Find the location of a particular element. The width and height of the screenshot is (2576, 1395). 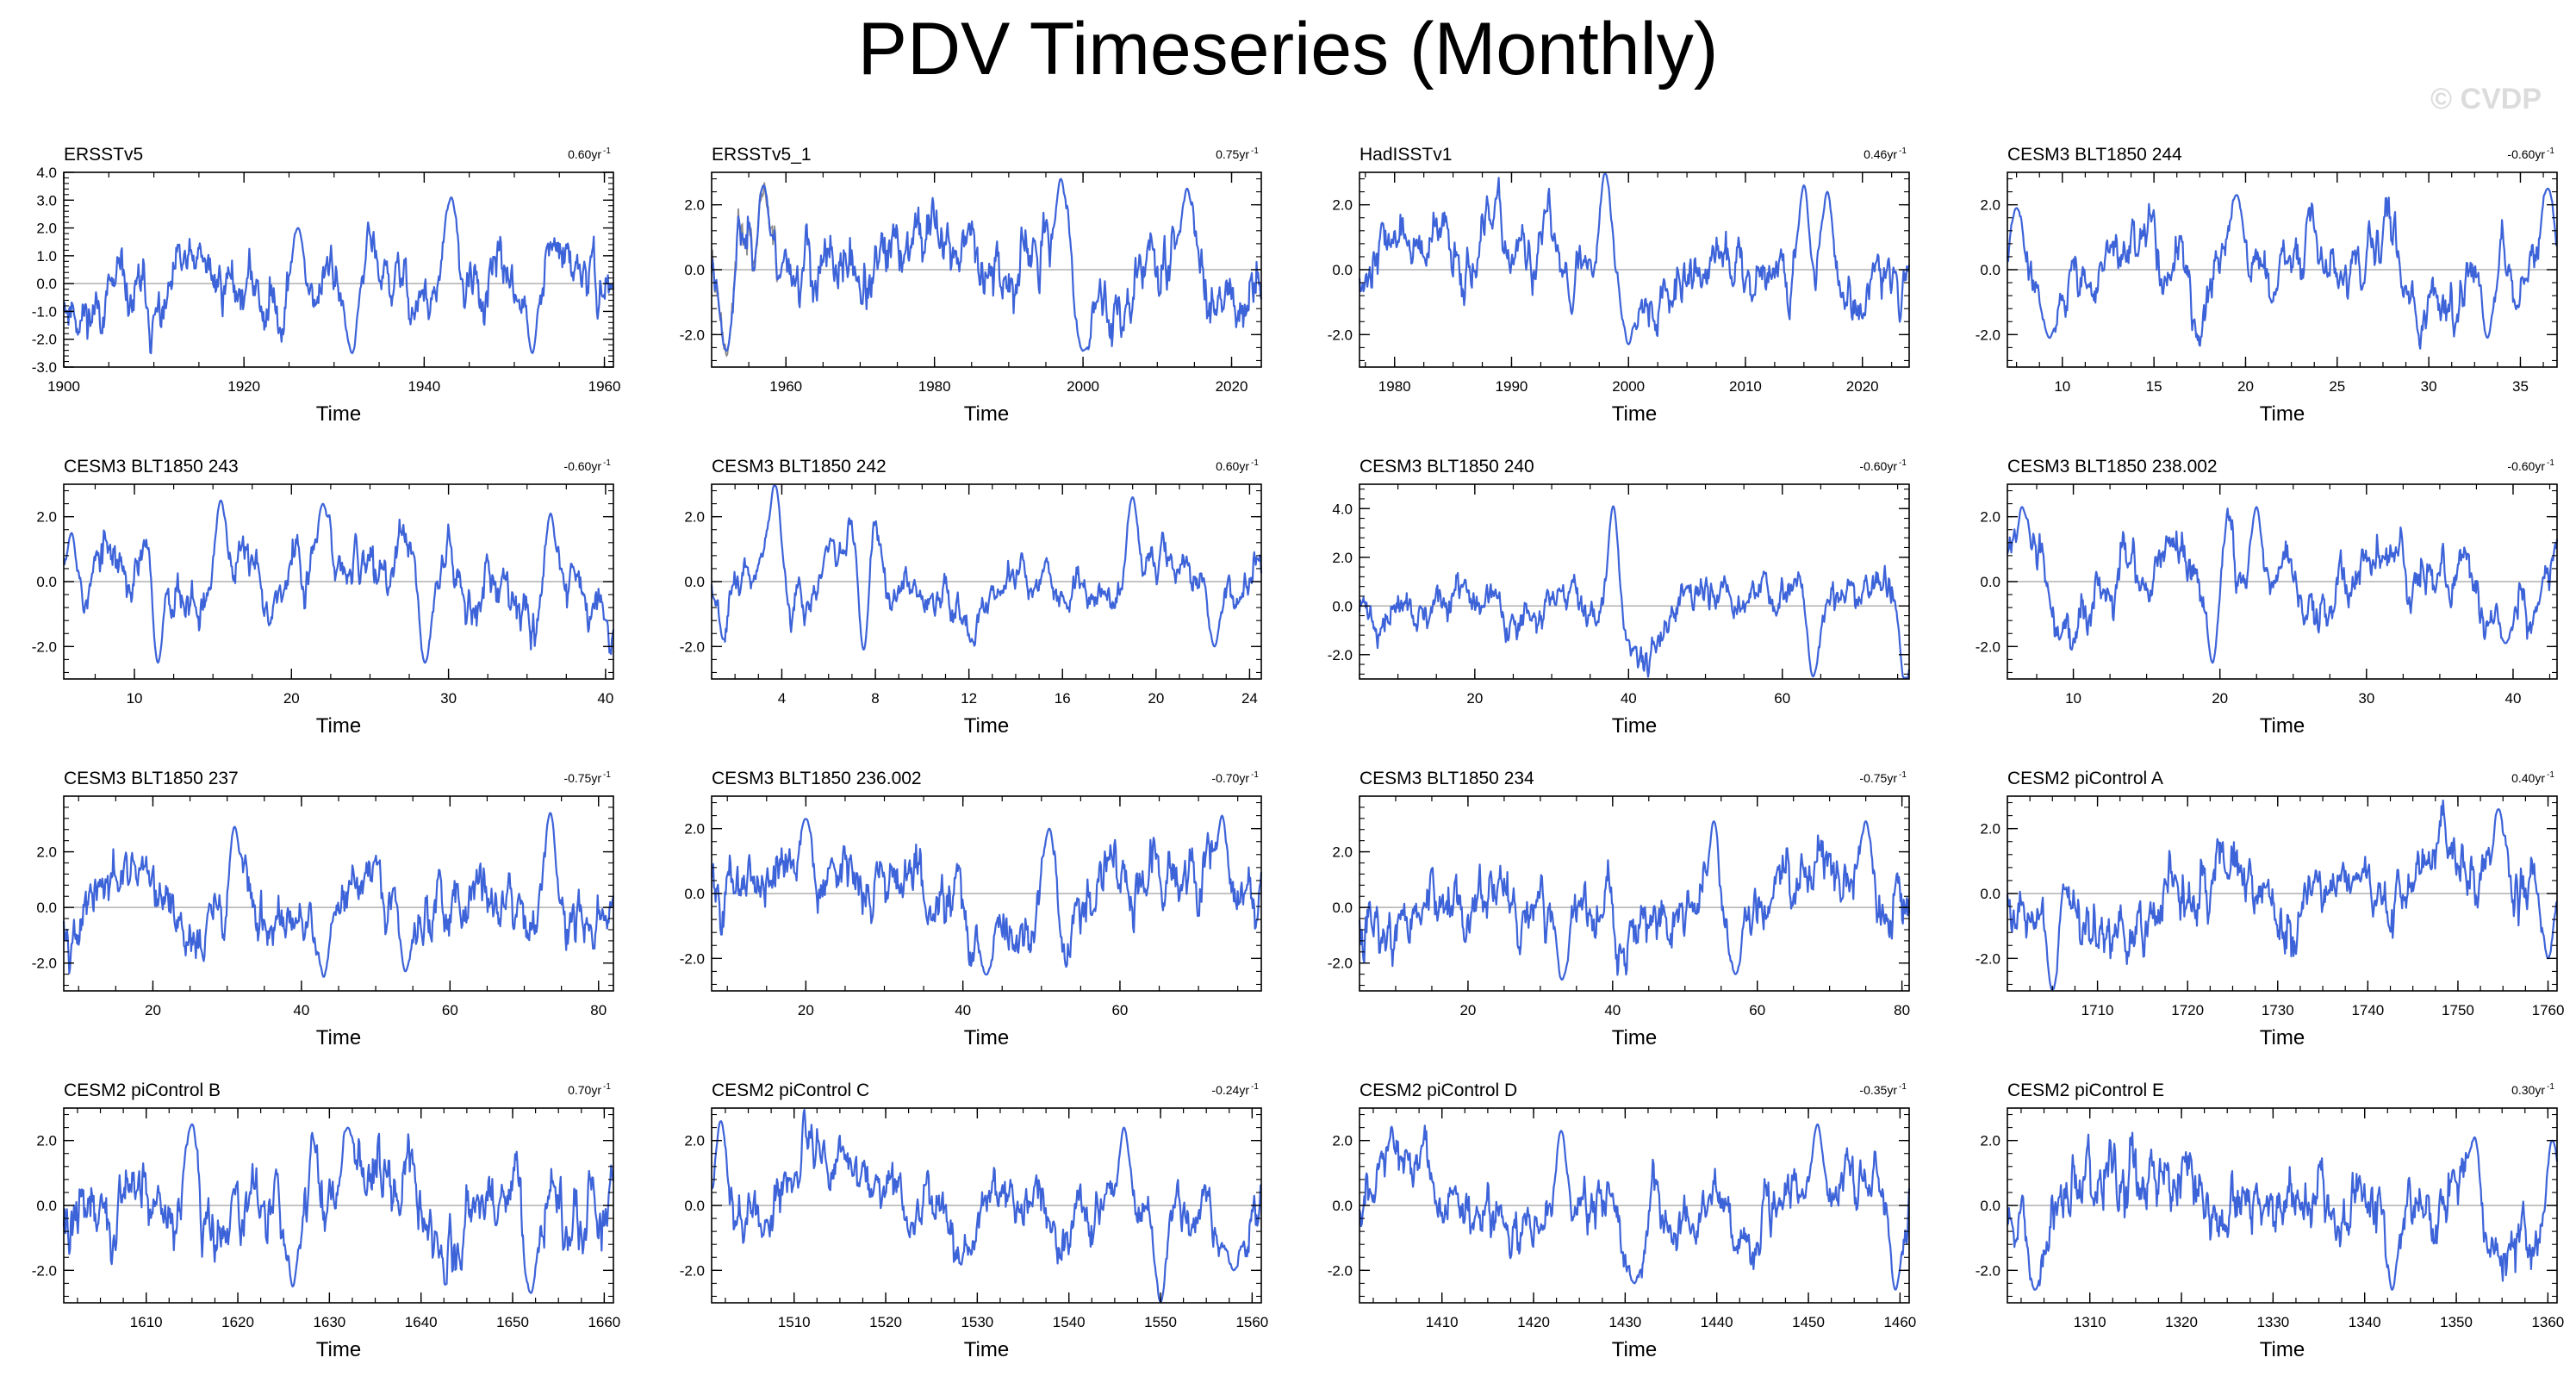

x-tick-label: 2020 is located at coordinates (1863, 386).